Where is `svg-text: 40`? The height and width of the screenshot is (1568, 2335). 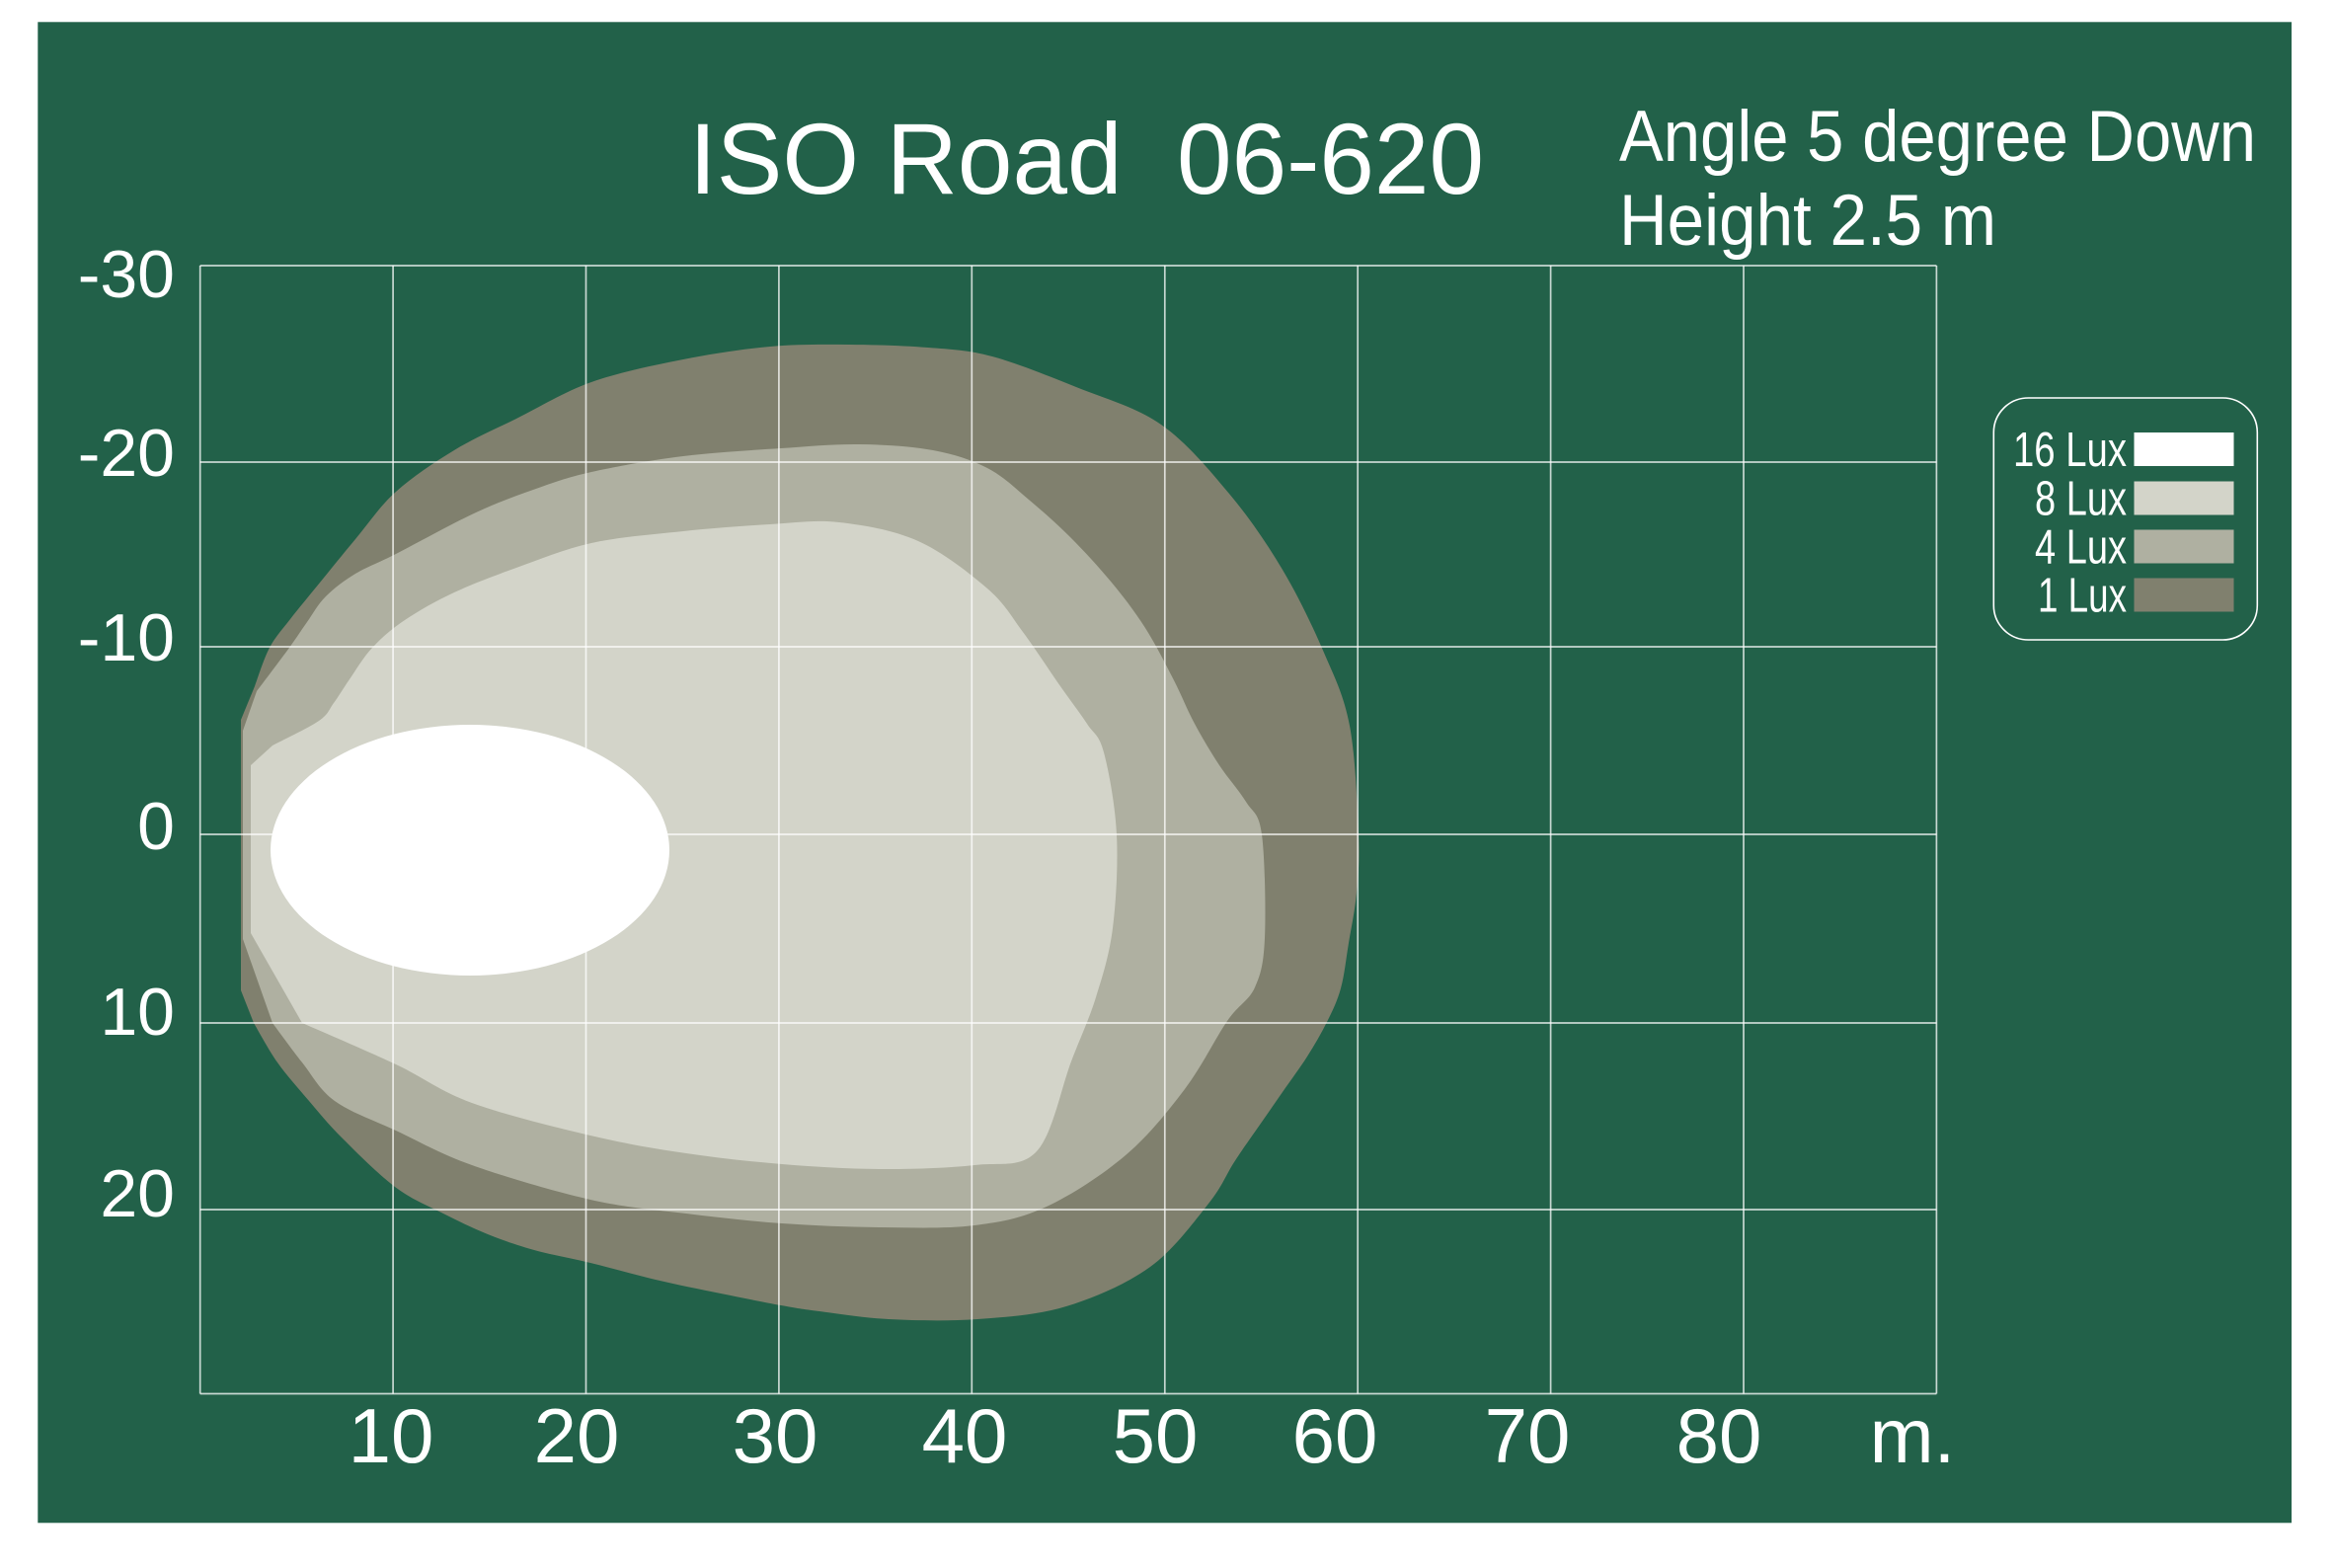
svg-text: 40 is located at coordinates (965, 1435).